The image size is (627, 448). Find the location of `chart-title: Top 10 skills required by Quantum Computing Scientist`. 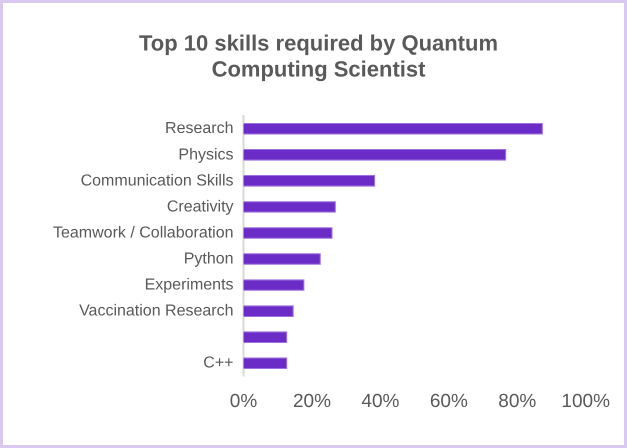

chart-title: Top 10 skills required by Quantum Computing Scientist is located at coordinates (318, 56).